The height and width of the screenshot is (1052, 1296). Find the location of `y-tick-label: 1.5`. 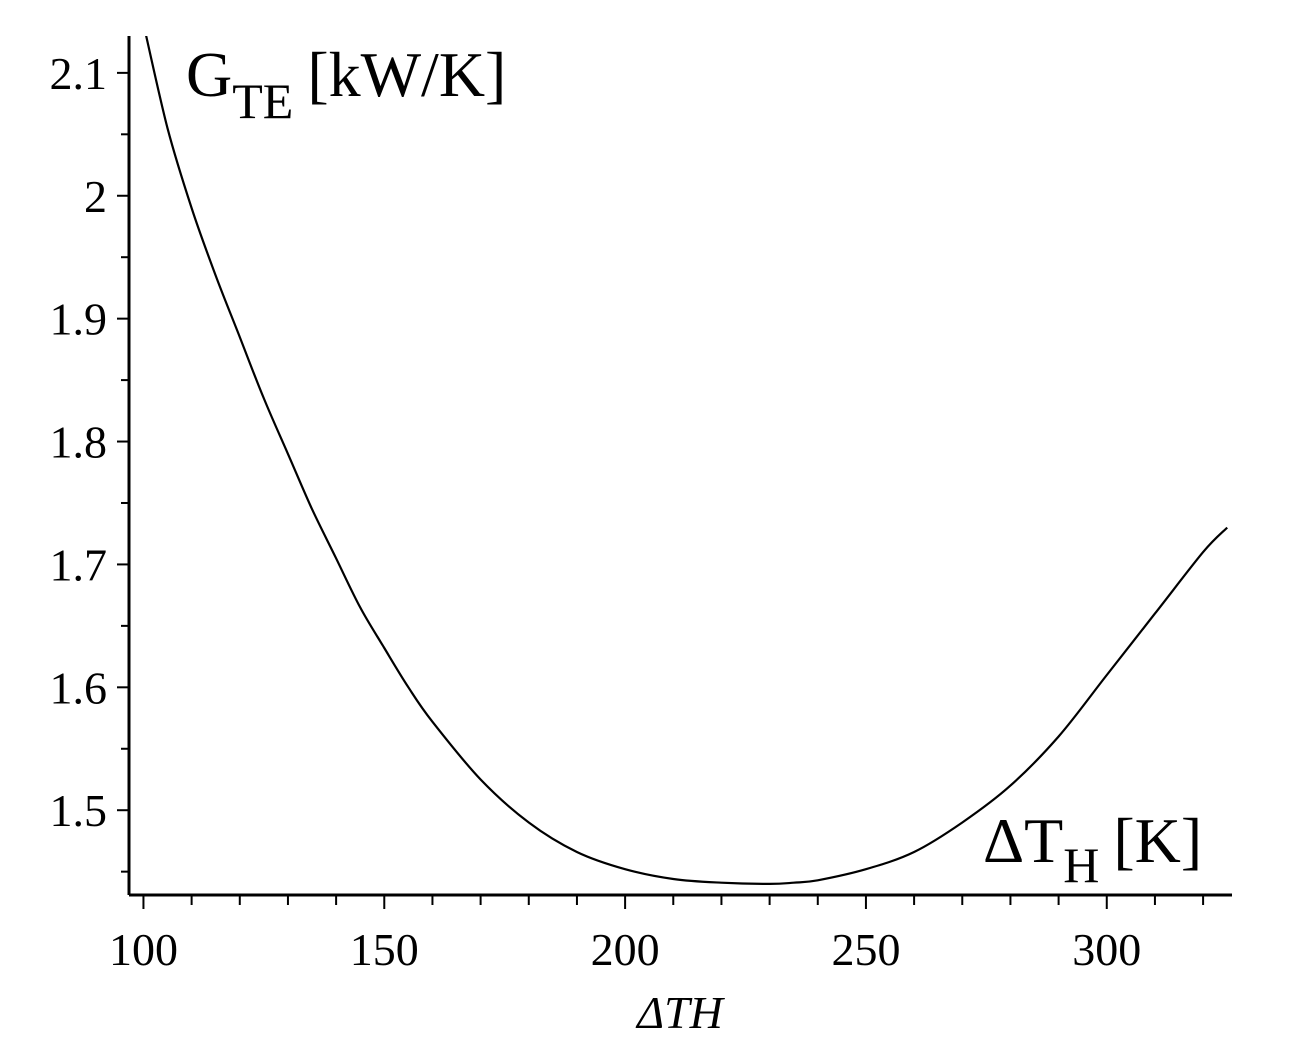

y-tick-label: 1.5 is located at coordinates (79, 810).